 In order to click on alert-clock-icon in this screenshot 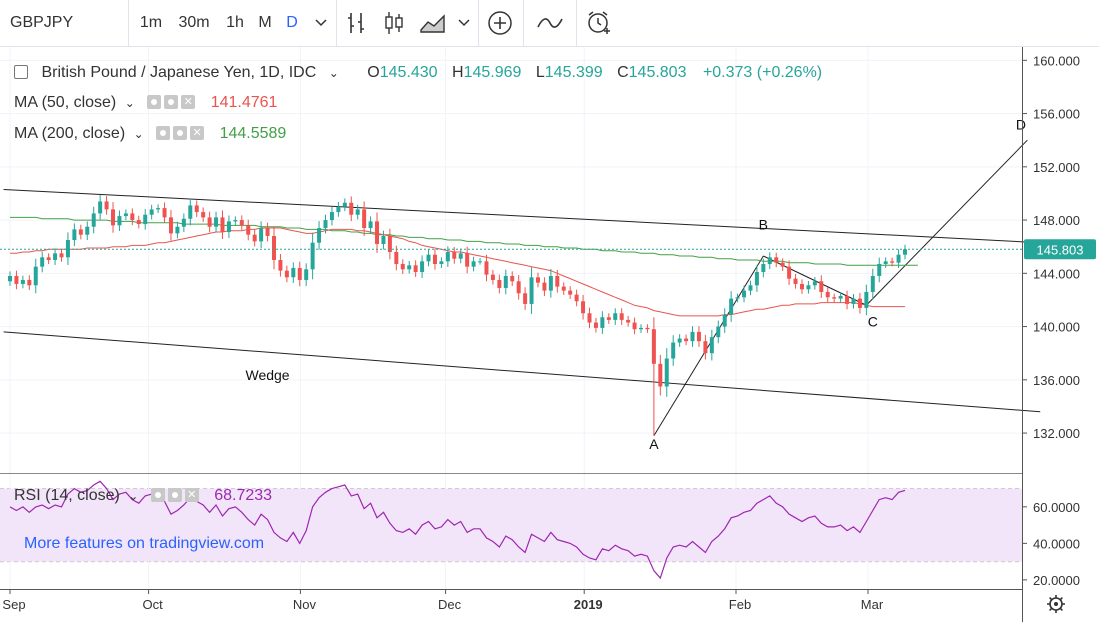, I will do `click(599, 23)`.